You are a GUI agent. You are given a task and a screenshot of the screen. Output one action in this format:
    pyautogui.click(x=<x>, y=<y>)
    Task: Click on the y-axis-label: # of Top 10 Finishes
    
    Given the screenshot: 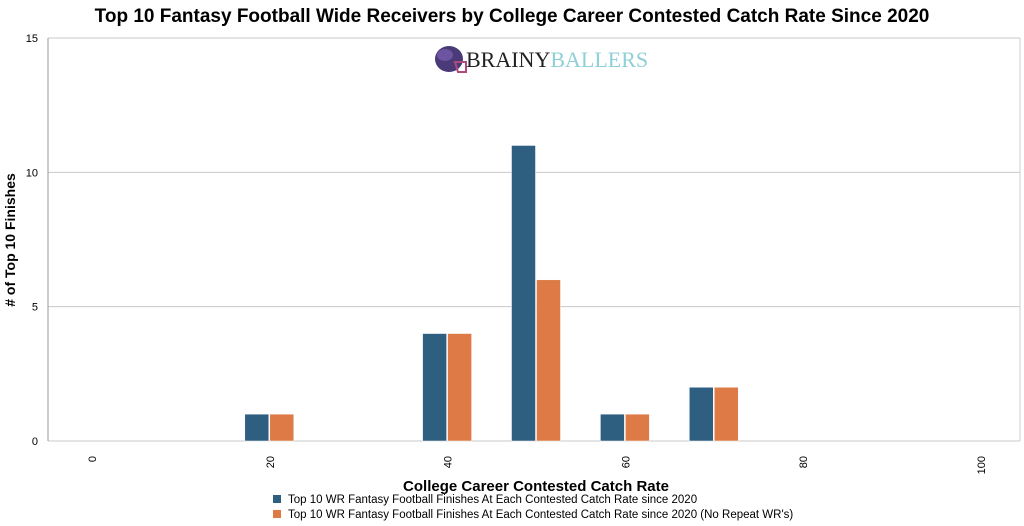 What is the action you would take?
    pyautogui.click(x=10, y=240)
    